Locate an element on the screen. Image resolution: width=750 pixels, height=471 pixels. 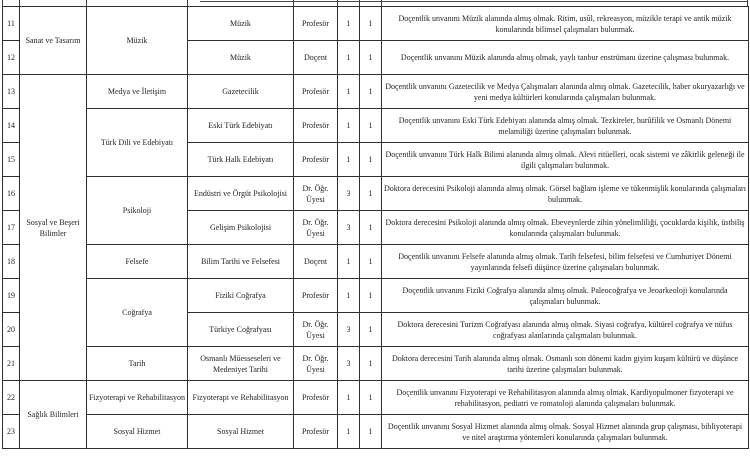
row-number-cell: 20 is located at coordinates (11, 329).